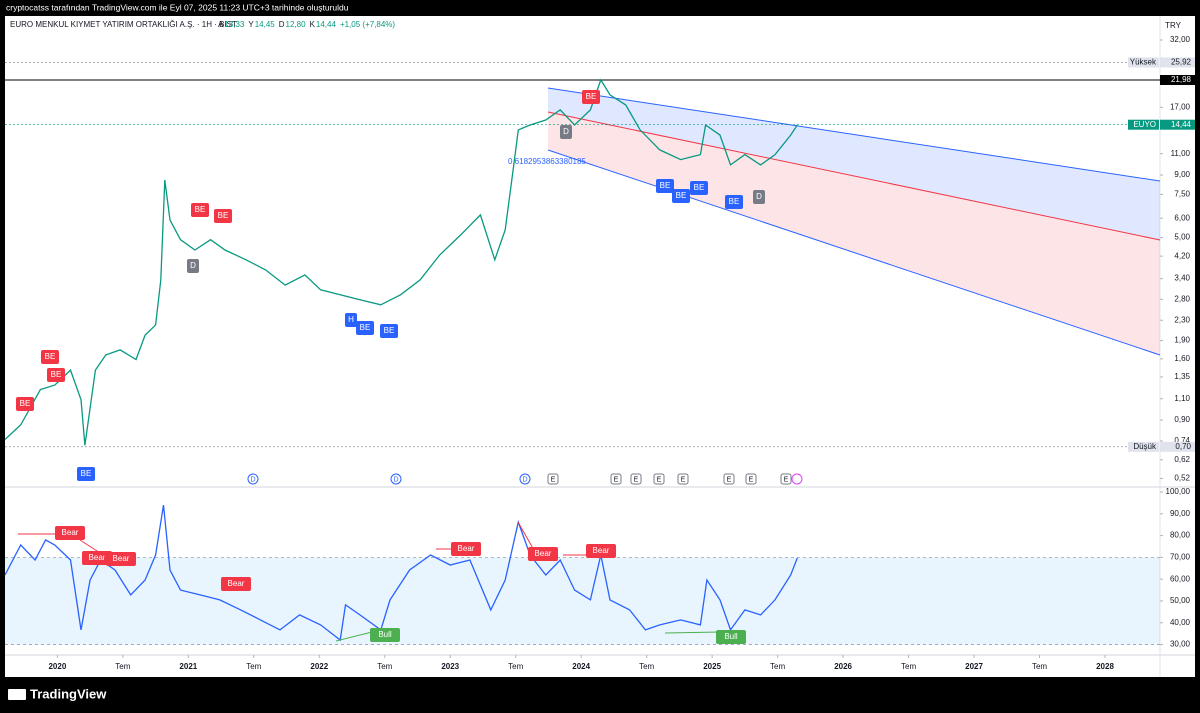 Image resolution: width=1200 pixels, height=713 pixels. Describe the element at coordinates (1182, 278) in the screenshot. I see `y-tick-label: 3,40` at that location.